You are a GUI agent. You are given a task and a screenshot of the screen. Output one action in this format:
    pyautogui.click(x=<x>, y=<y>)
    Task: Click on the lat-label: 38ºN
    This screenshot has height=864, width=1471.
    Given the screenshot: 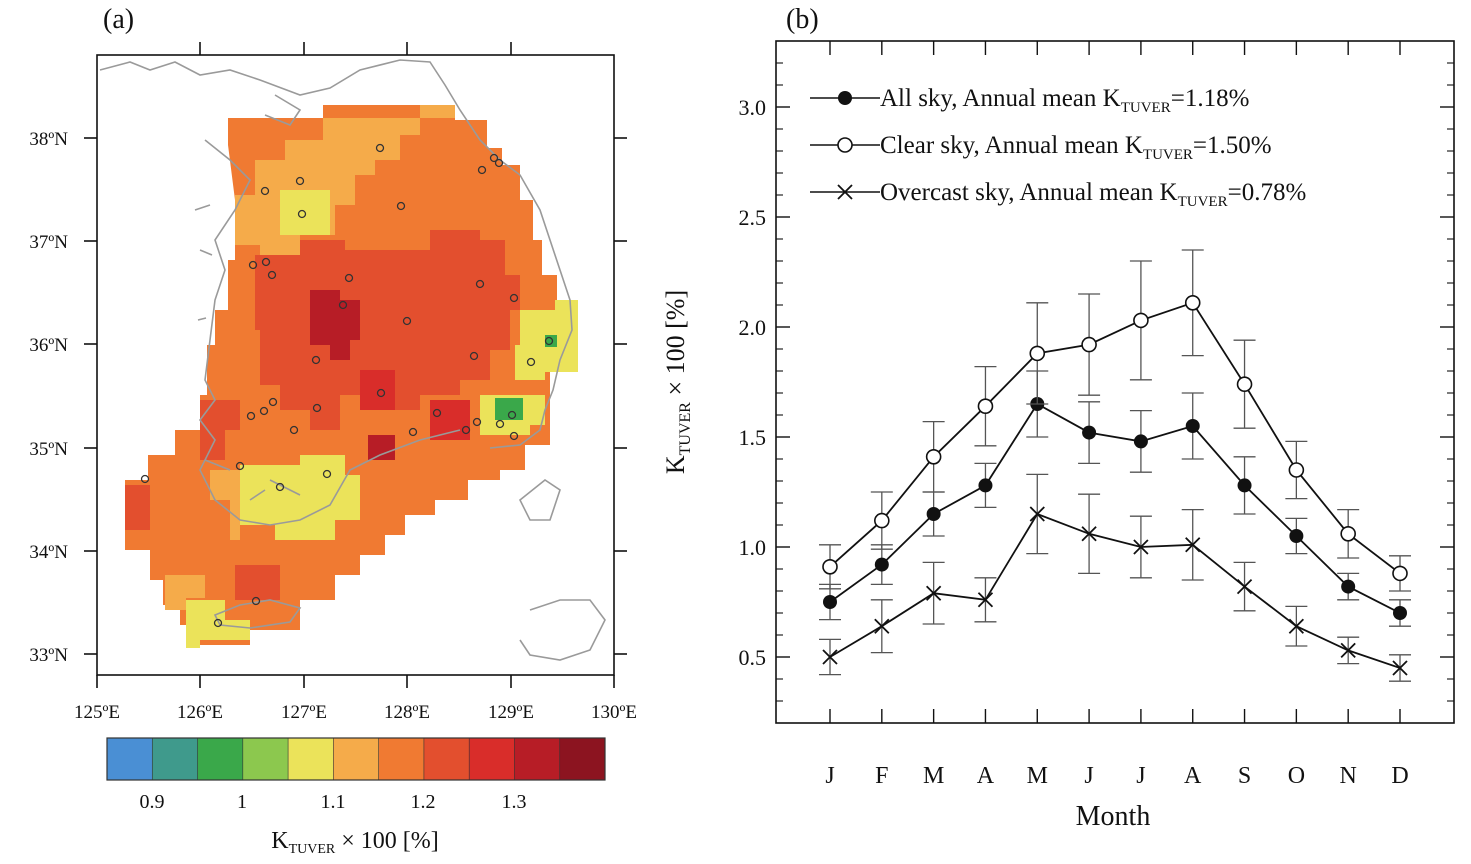 What is the action you would take?
    pyautogui.click(x=48, y=139)
    